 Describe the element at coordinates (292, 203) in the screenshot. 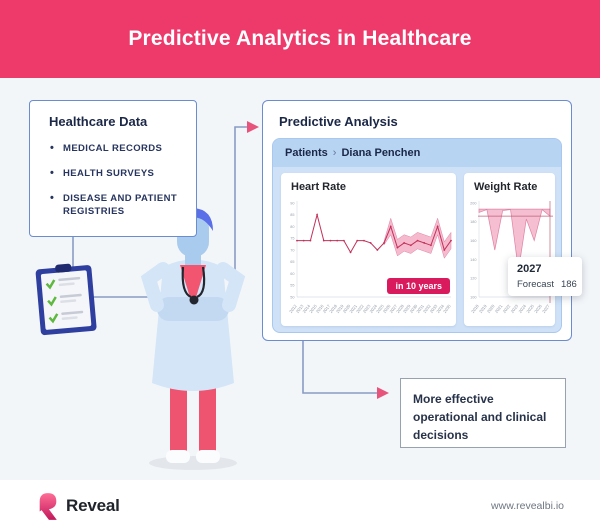

I see `svg-text: 90` at that location.